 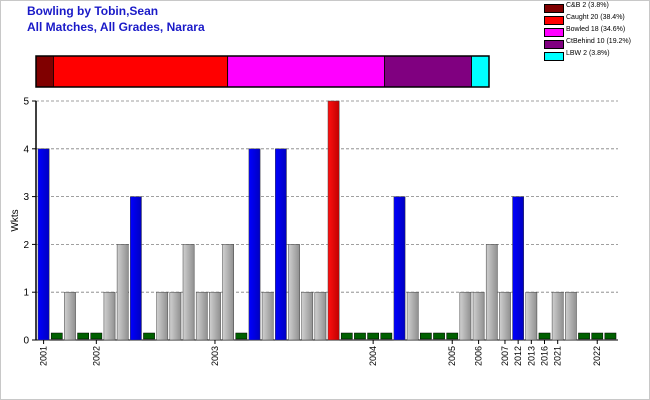 I want to click on x-tick-label: 2003, so click(x=215, y=356).